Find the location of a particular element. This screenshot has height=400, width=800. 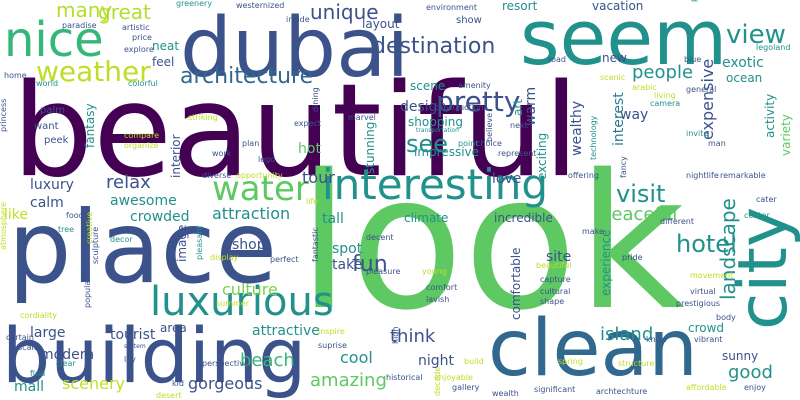

word-invite: invite is located at coordinates (697, 133).